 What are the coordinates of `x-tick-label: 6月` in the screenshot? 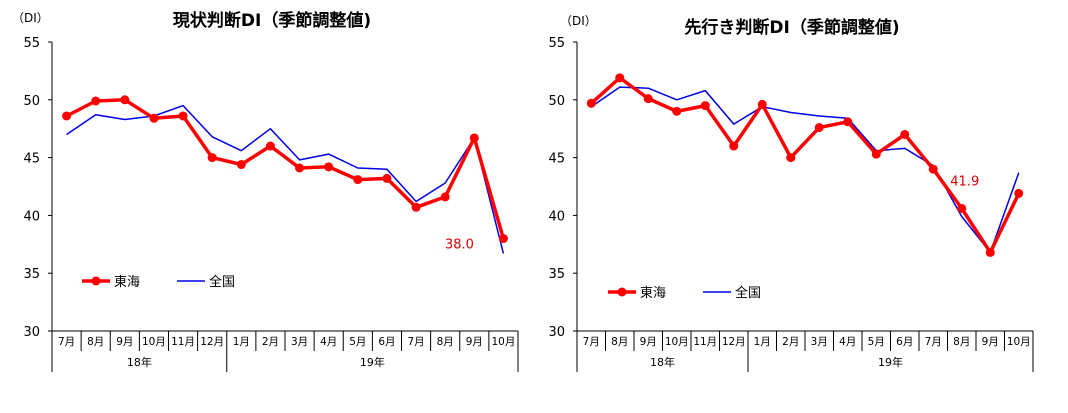 It's located at (904, 342).